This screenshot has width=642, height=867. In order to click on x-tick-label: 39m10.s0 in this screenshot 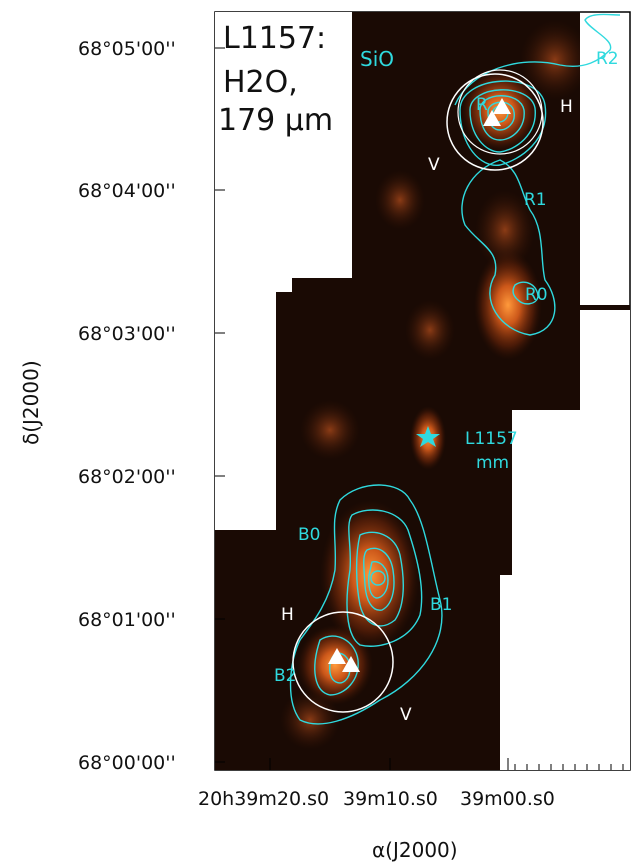, I will do `click(390, 799)`.